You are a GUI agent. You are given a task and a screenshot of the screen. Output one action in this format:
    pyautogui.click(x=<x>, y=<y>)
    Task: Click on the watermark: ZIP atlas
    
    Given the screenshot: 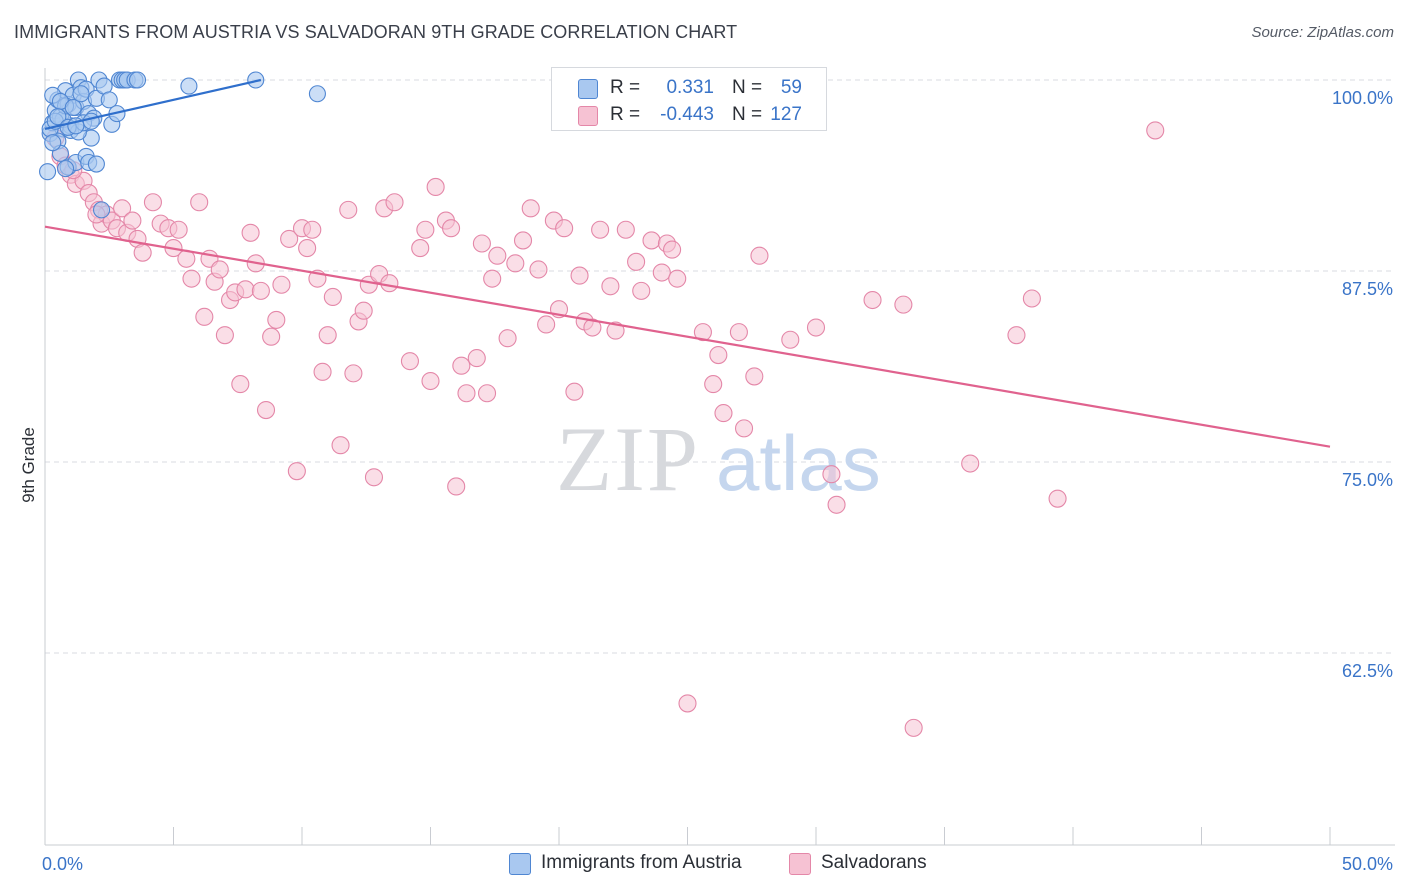 What is the action you would take?
    pyautogui.click(x=718, y=459)
    